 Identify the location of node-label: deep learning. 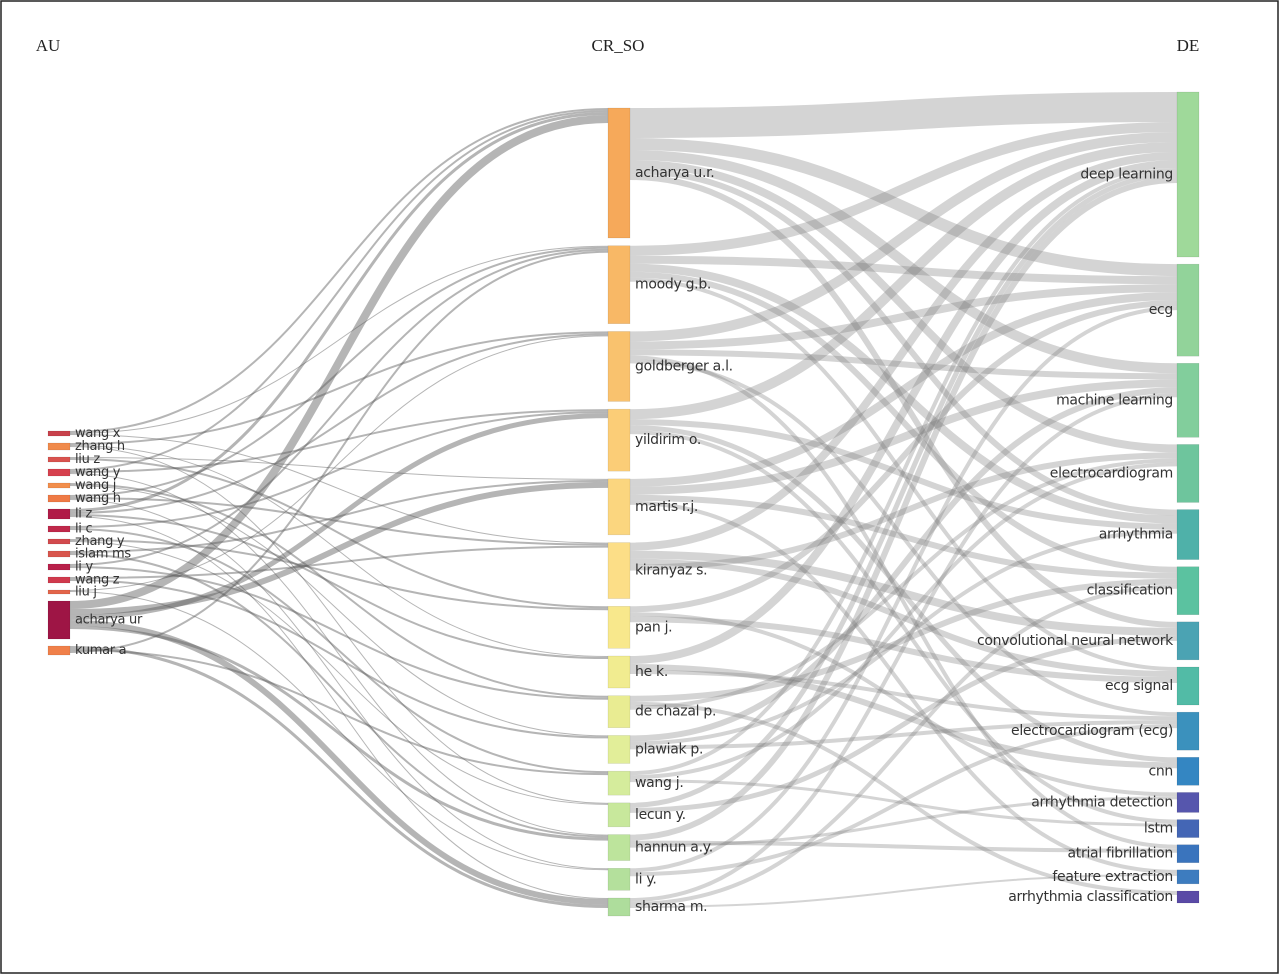
(1126, 175).